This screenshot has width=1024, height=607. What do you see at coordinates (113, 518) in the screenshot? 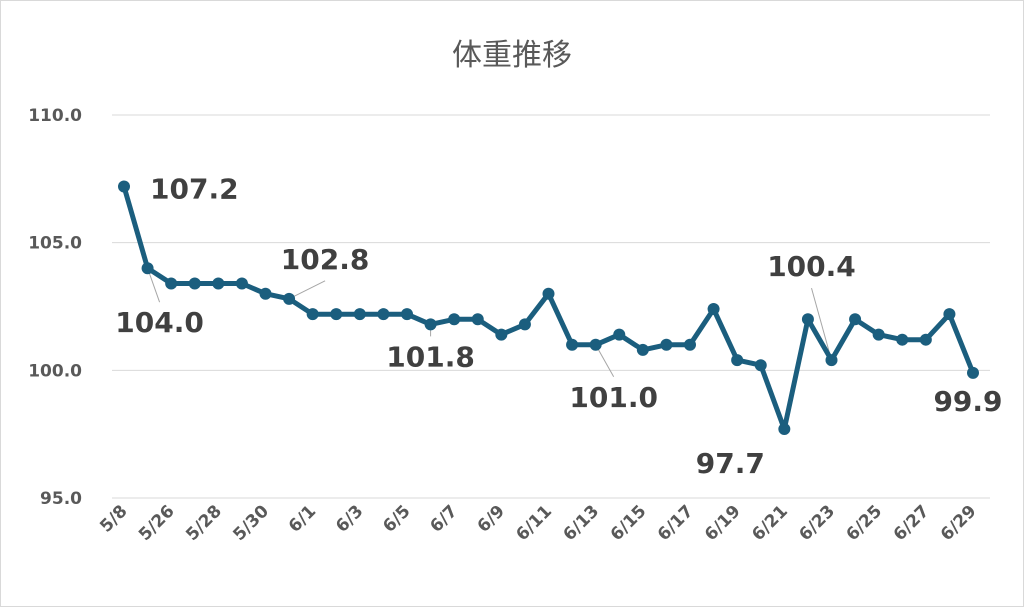
I see `x-tick-label: 5/8` at bounding box center [113, 518].